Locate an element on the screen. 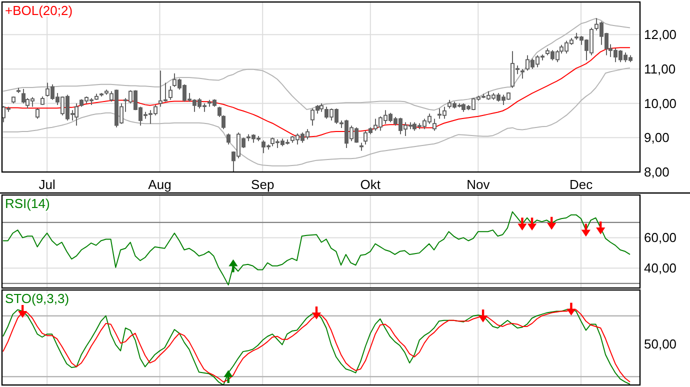  chart-title: +BOL(20;2) is located at coordinates (39, 10).